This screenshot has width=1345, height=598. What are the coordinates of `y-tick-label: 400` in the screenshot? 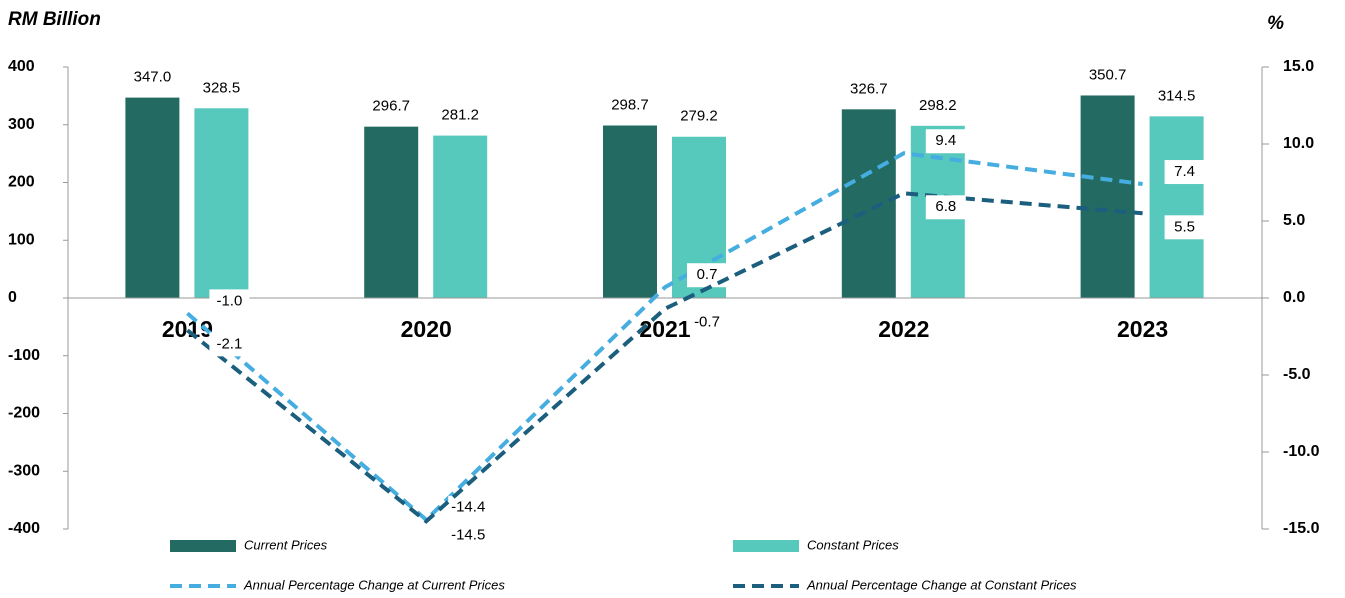 It's located at (21, 66).